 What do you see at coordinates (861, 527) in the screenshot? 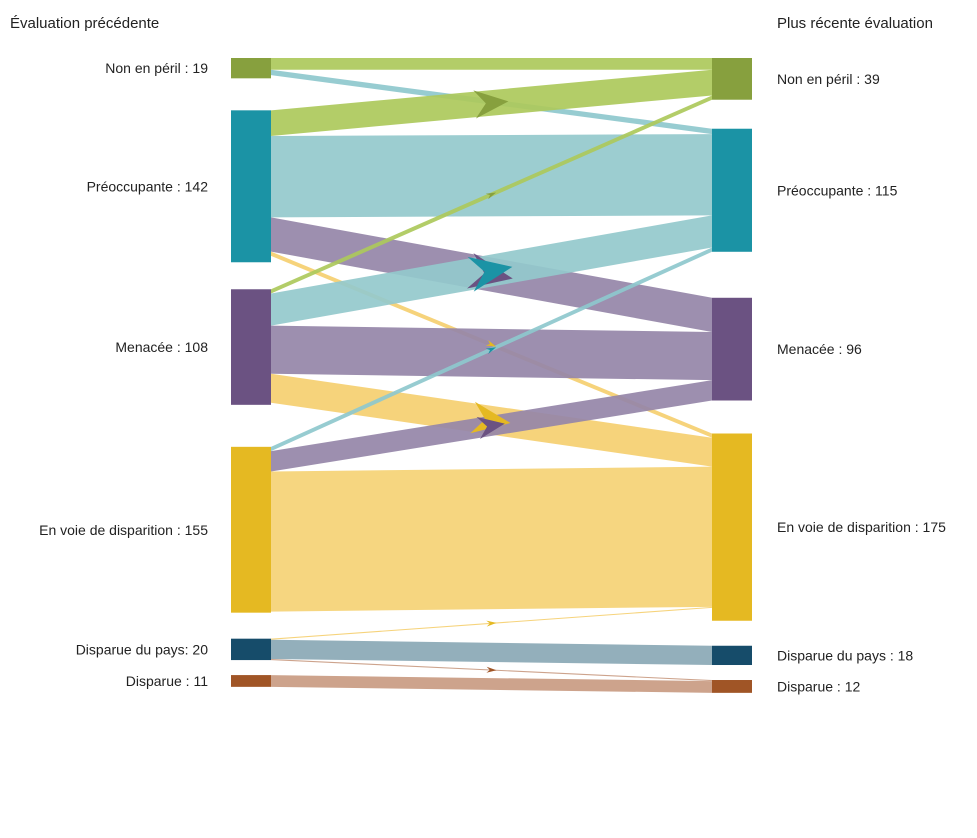
I see `right-node-label-vd: En voie de disparition : 175` at bounding box center [861, 527].